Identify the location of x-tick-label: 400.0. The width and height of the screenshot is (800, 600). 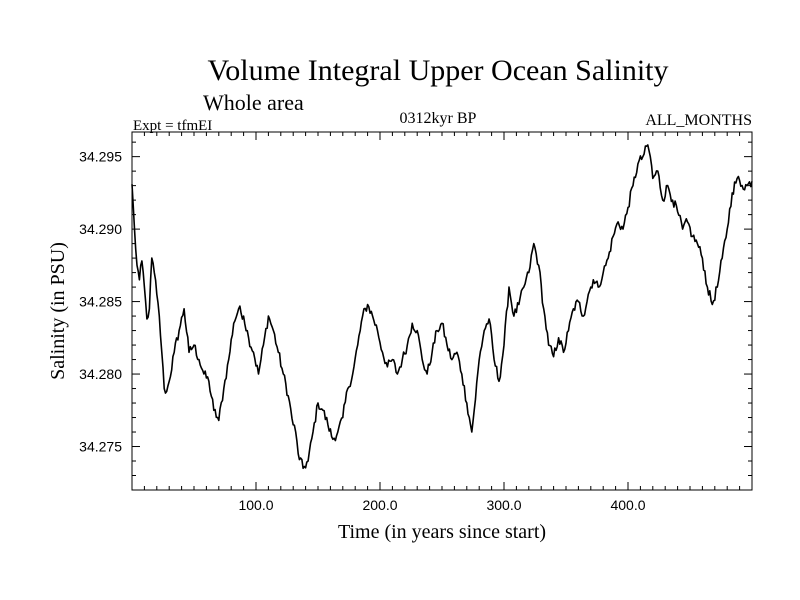
(627, 505).